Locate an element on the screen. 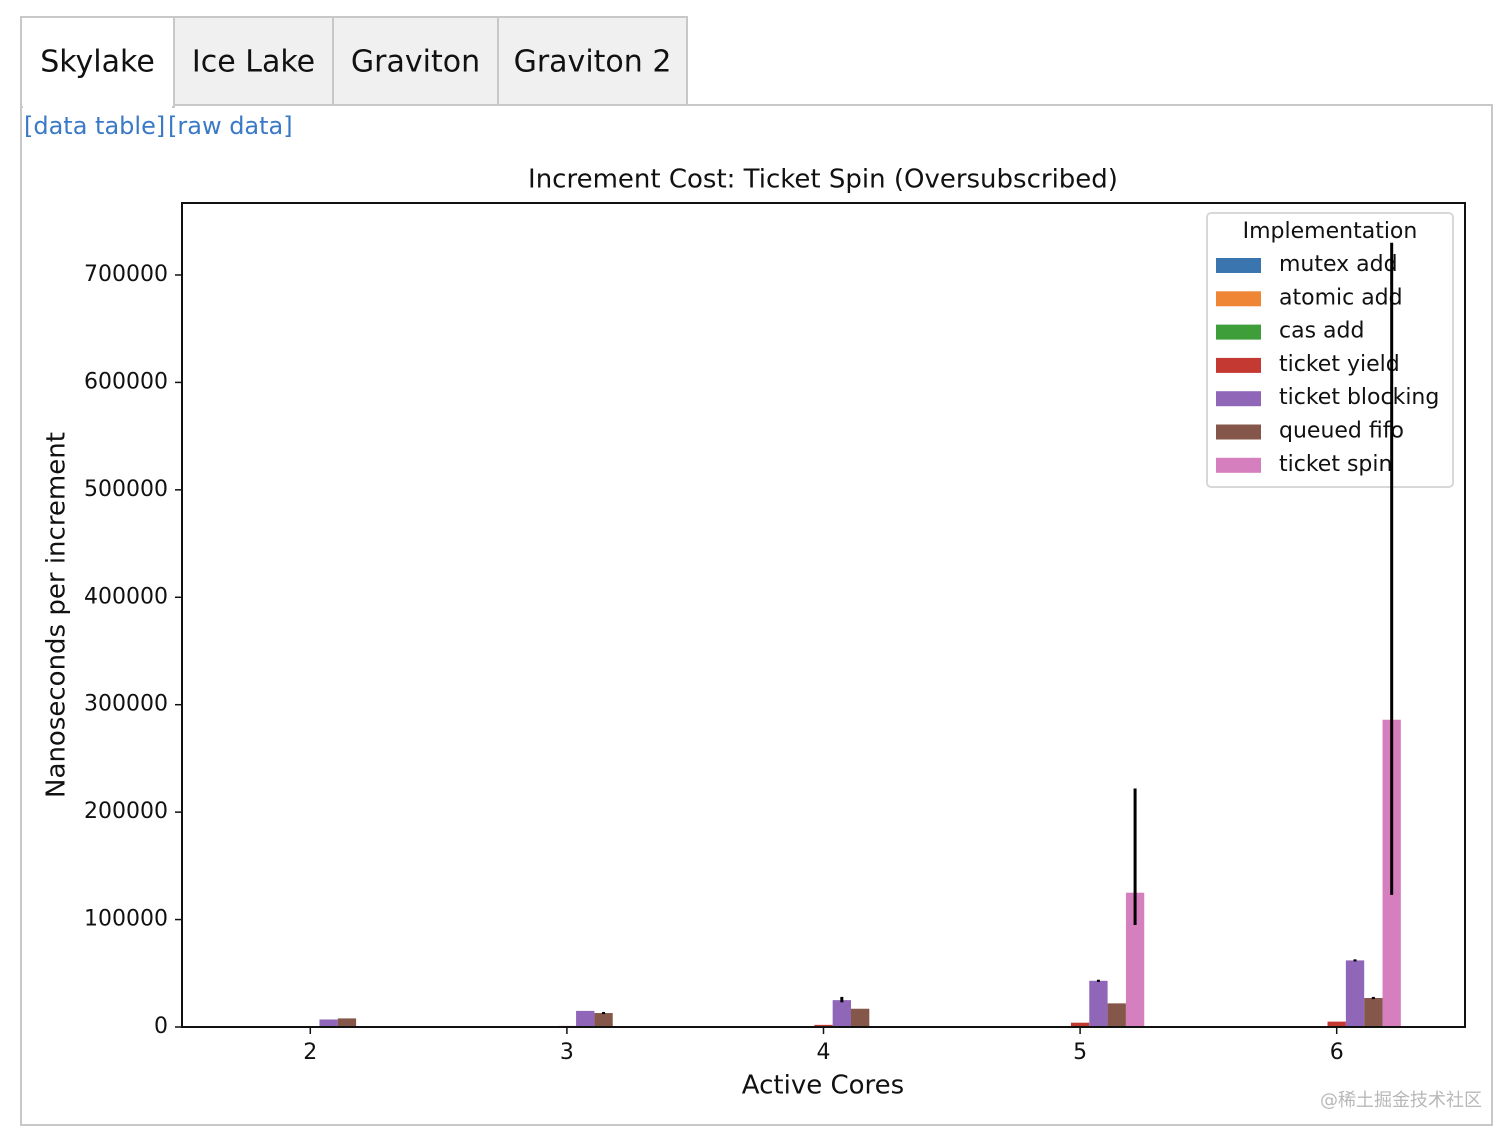 This screenshot has width=1512, height=1144. tab-label: Skylake is located at coordinates (97, 62).